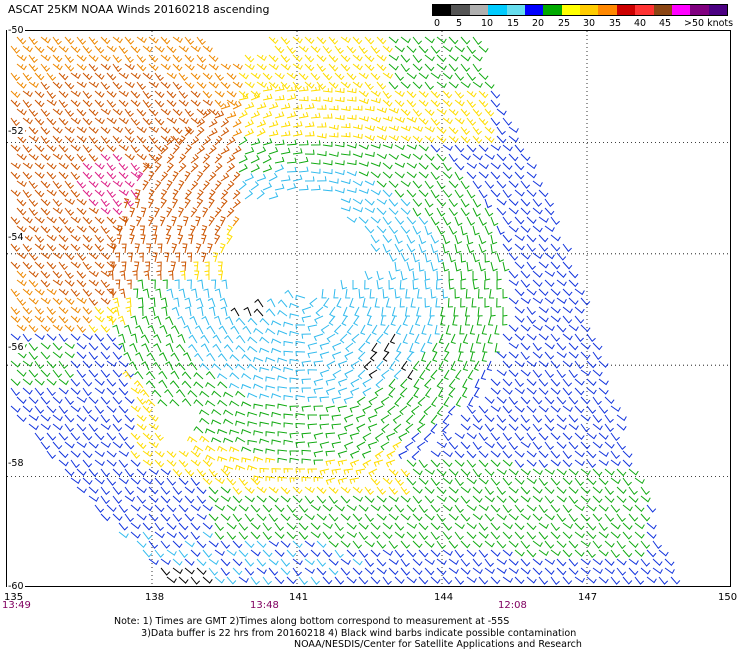  Describe the element at coordinates (513, 23) in the screenshot. I see `legend-label: 15` at that location.